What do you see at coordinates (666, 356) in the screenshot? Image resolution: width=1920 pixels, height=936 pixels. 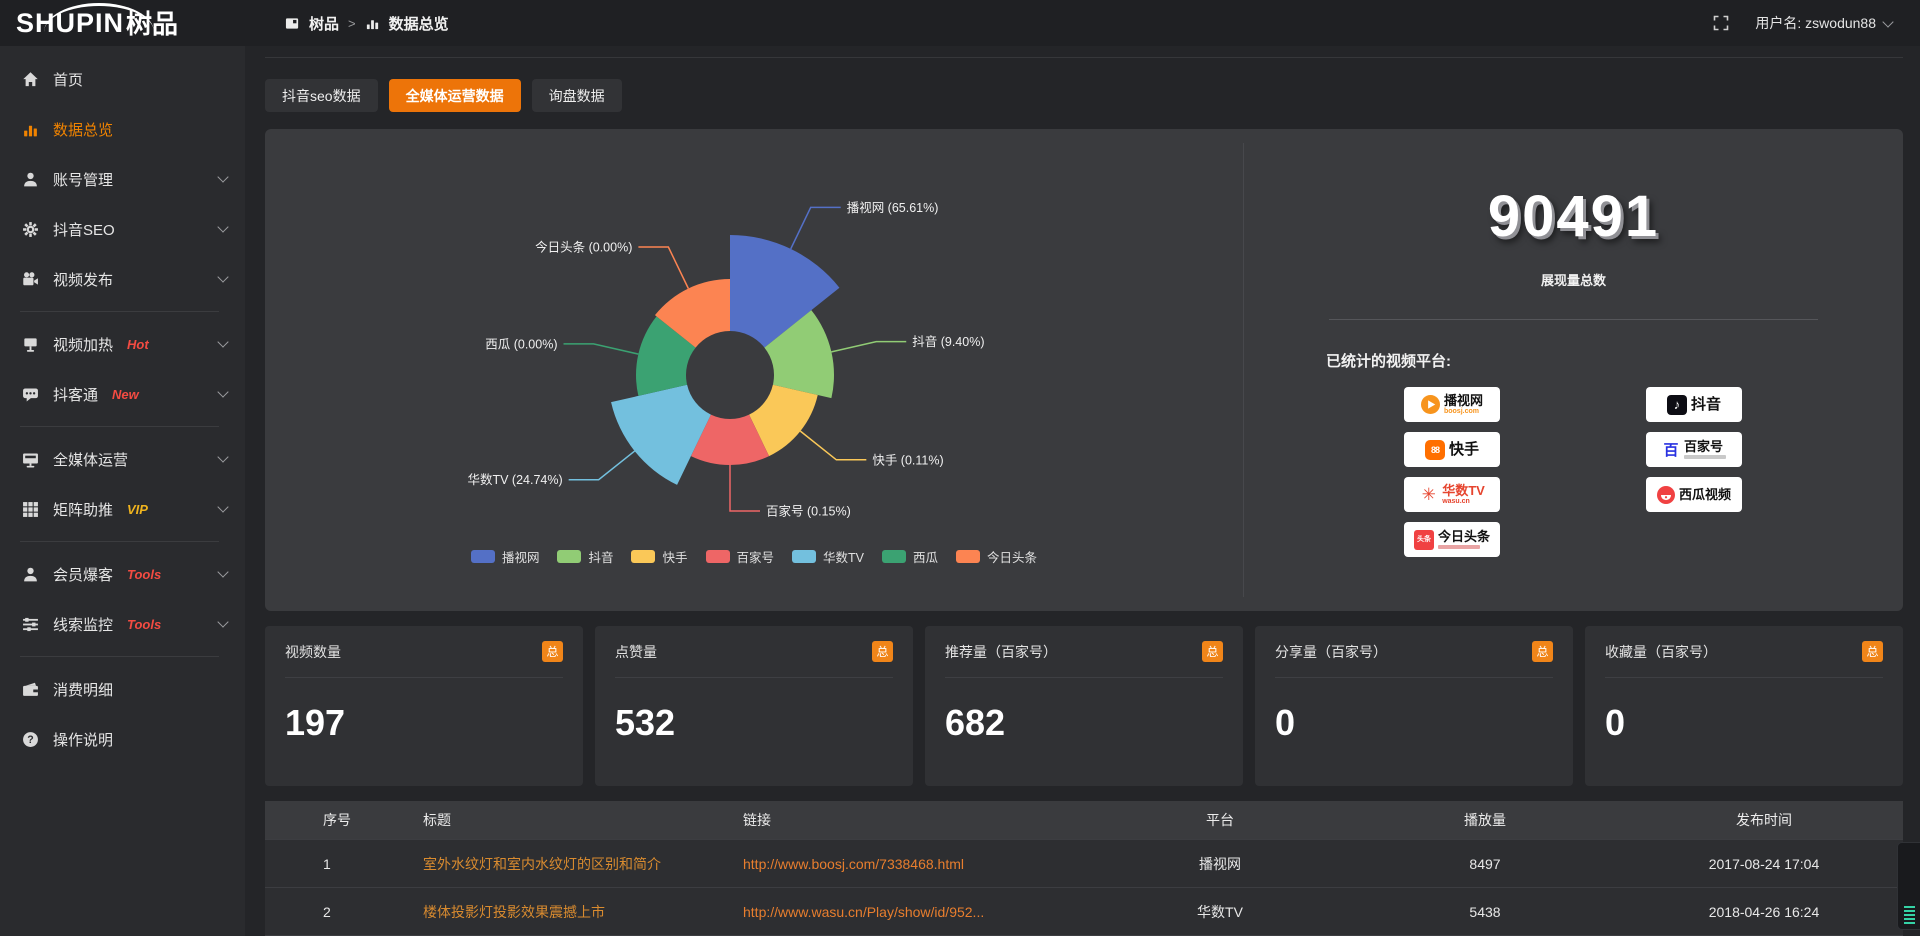 I see `pie-slice-西瓜` at bounding box center [666, 356].